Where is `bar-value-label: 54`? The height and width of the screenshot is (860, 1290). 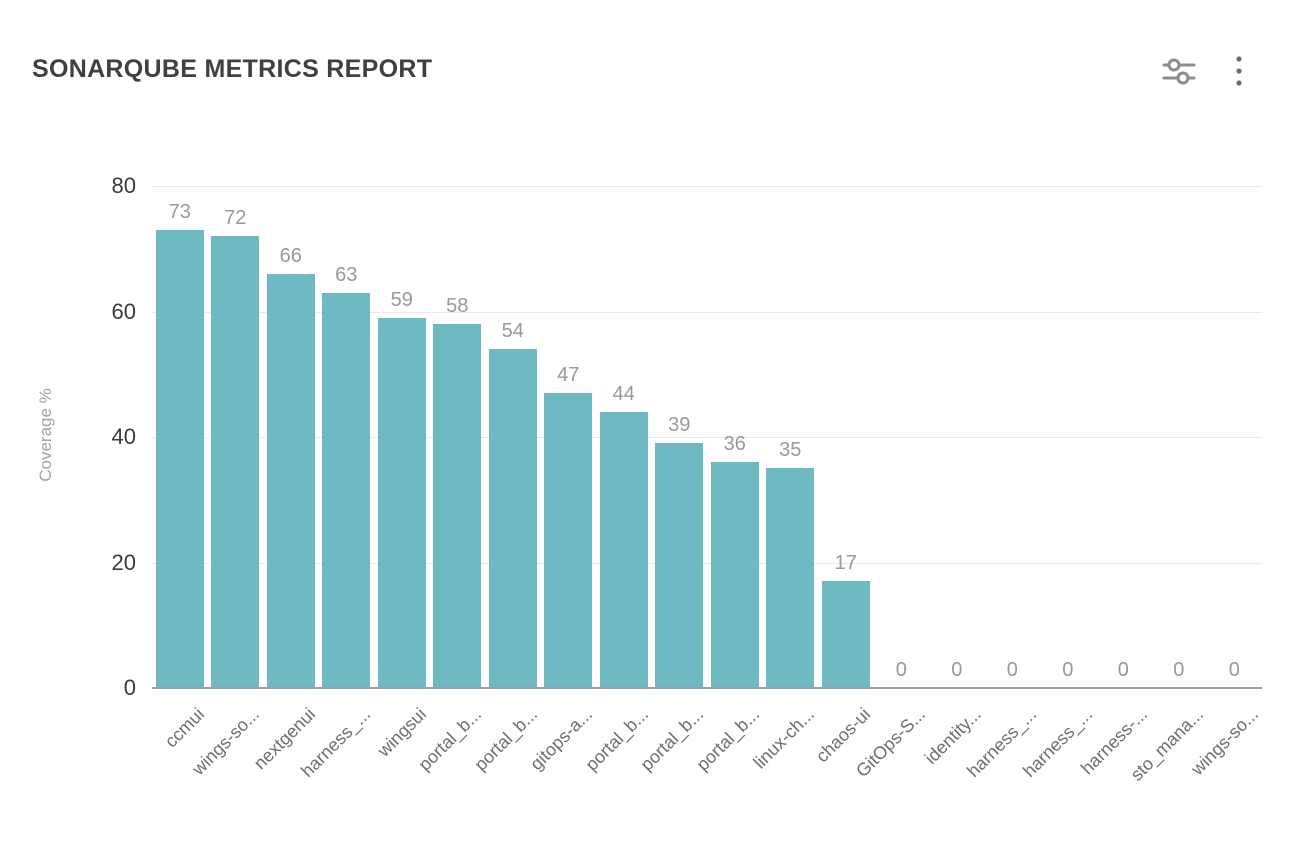 bar-value-label: 54 is located at coordinates (512, 331).